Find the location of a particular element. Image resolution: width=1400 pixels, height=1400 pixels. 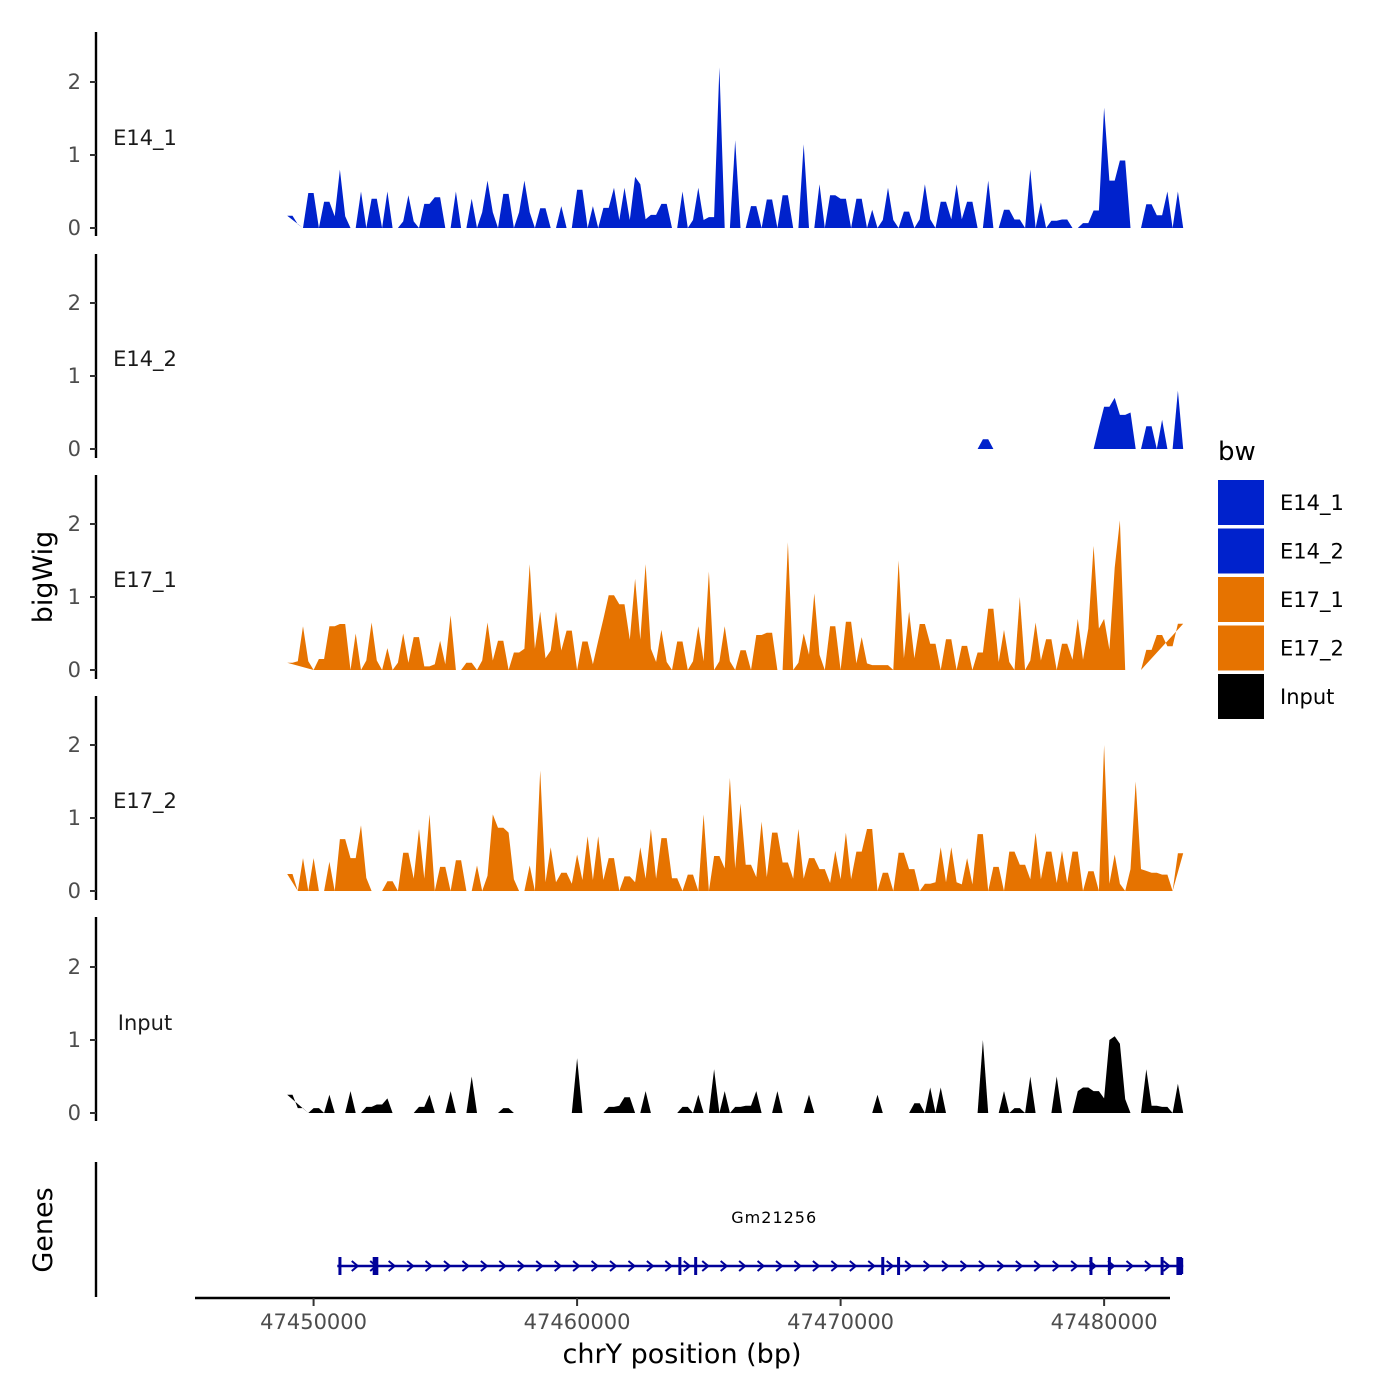

track-E14_1: 0 1 2 E14_1 is located at coordinates (626, 136).